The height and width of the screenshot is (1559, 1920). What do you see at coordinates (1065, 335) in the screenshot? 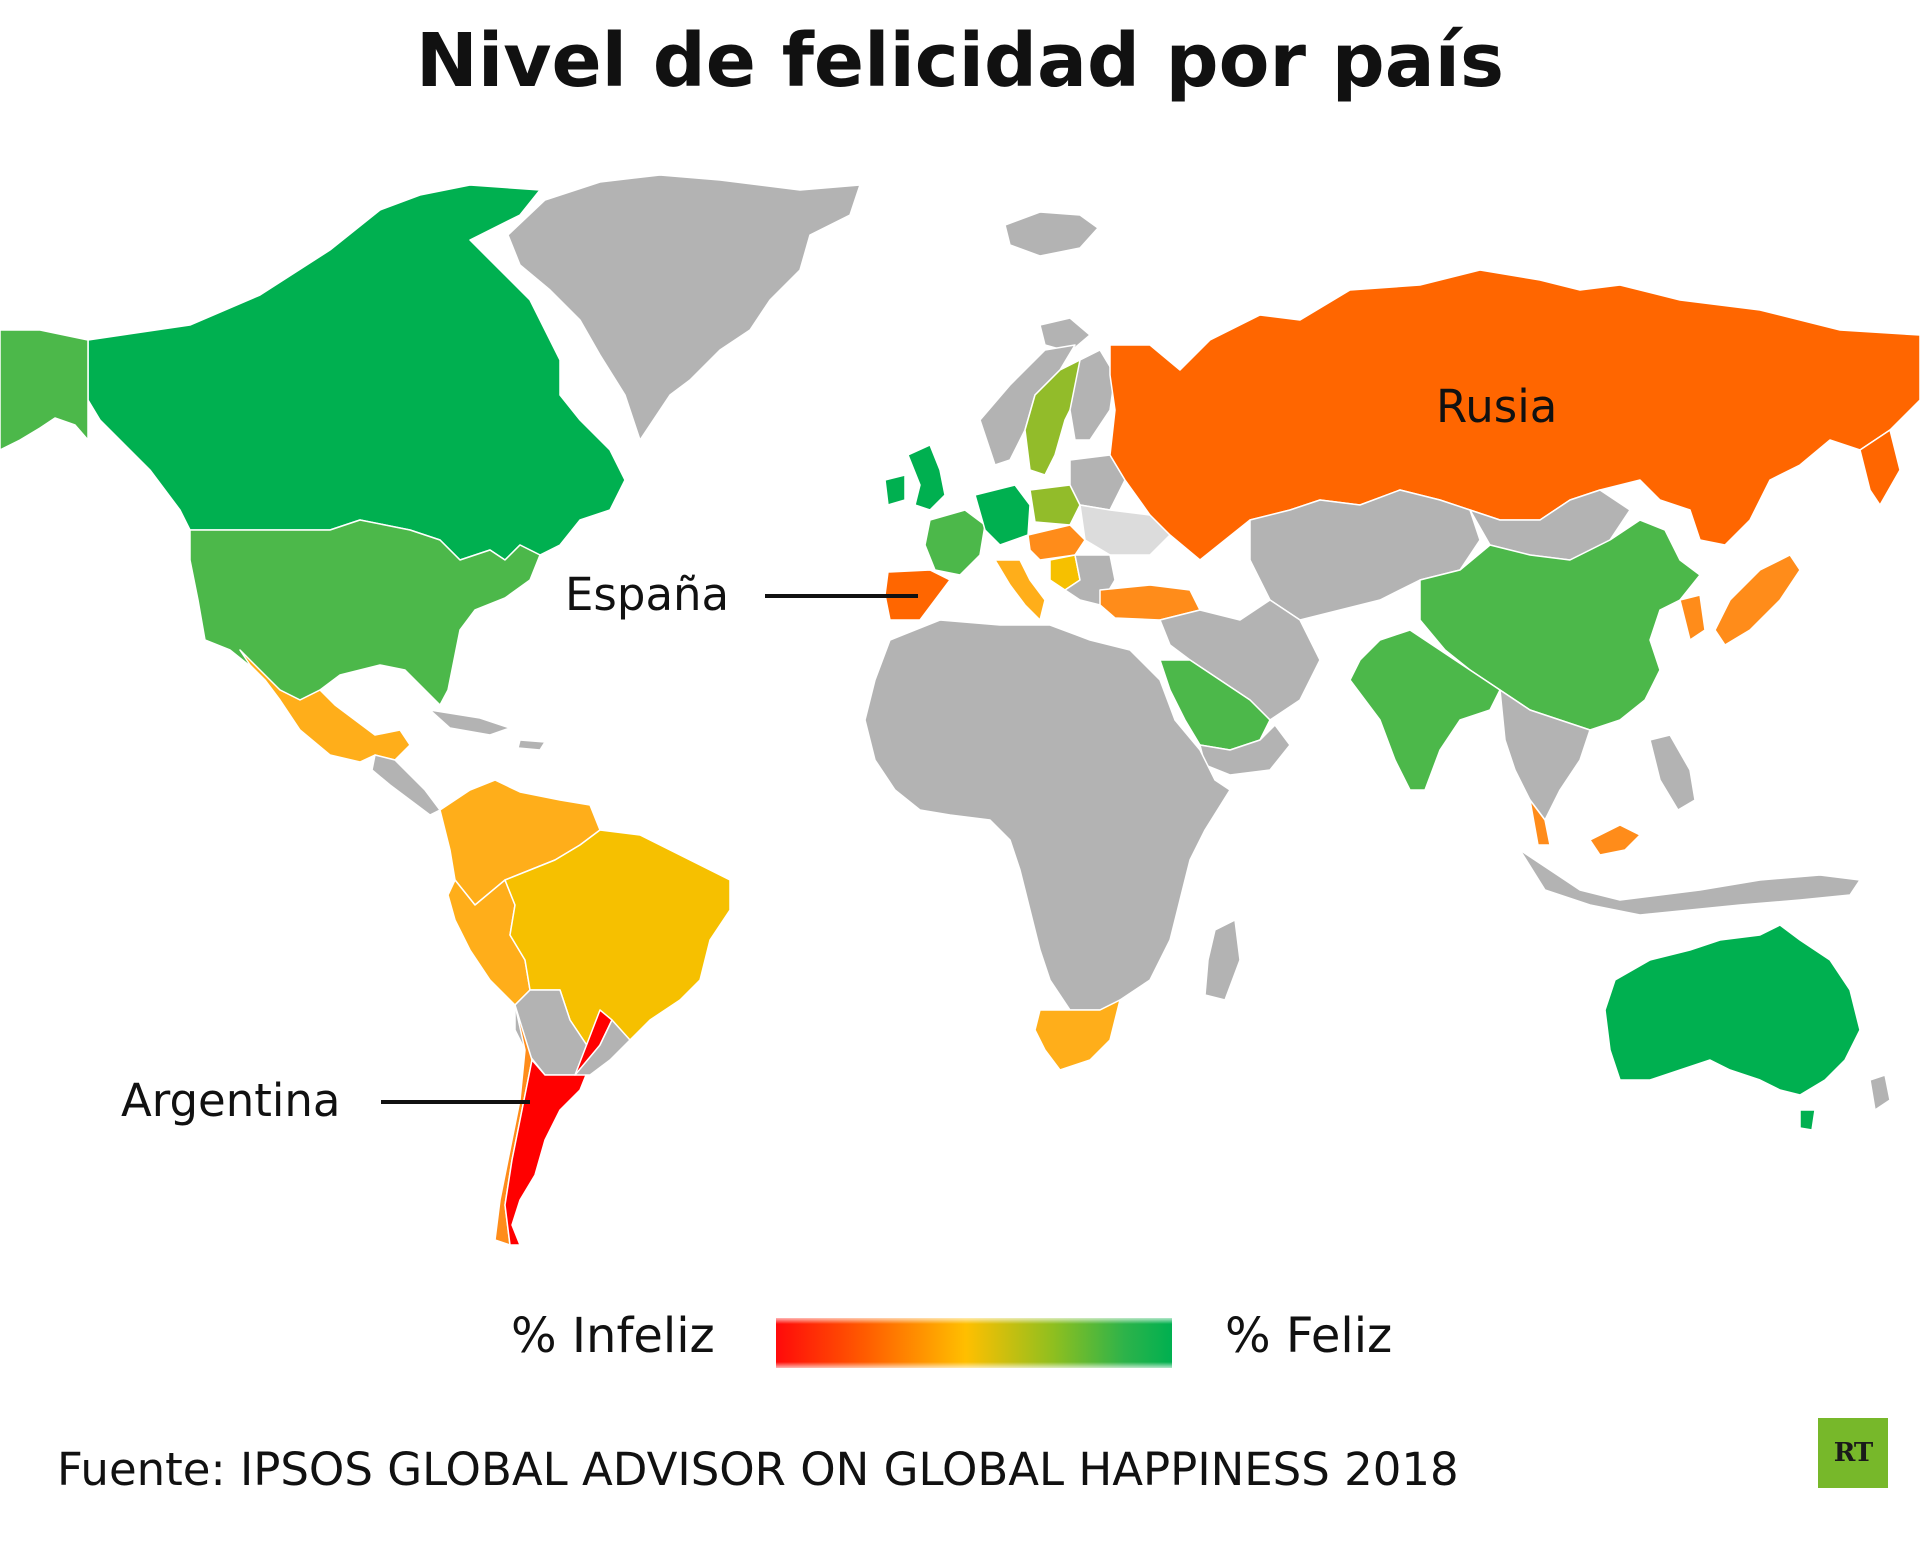
I see `svalbard` at bounding box center [1065, 335].